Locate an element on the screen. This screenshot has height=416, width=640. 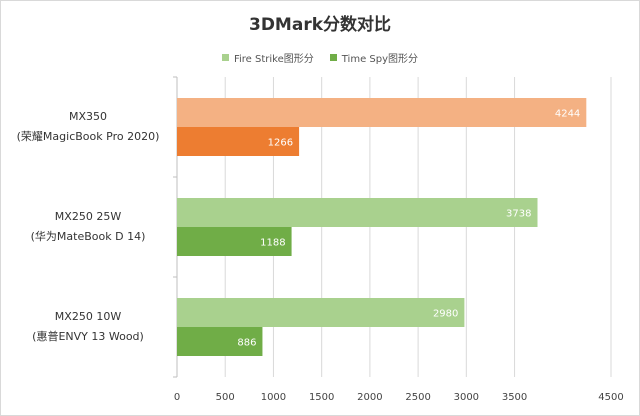
data-label: 886 is located at coordinates (246, 343).